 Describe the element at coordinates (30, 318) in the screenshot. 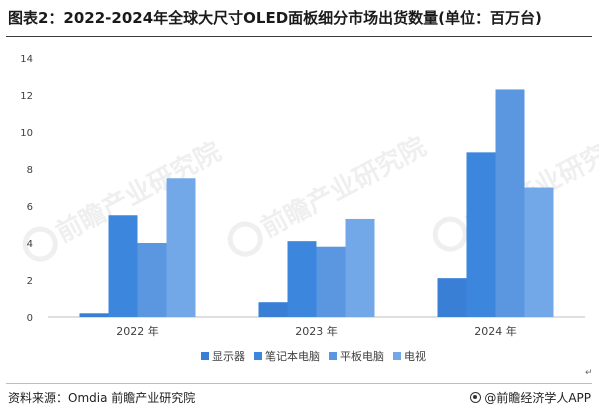

I see `y-tick-label: 0` at that location.